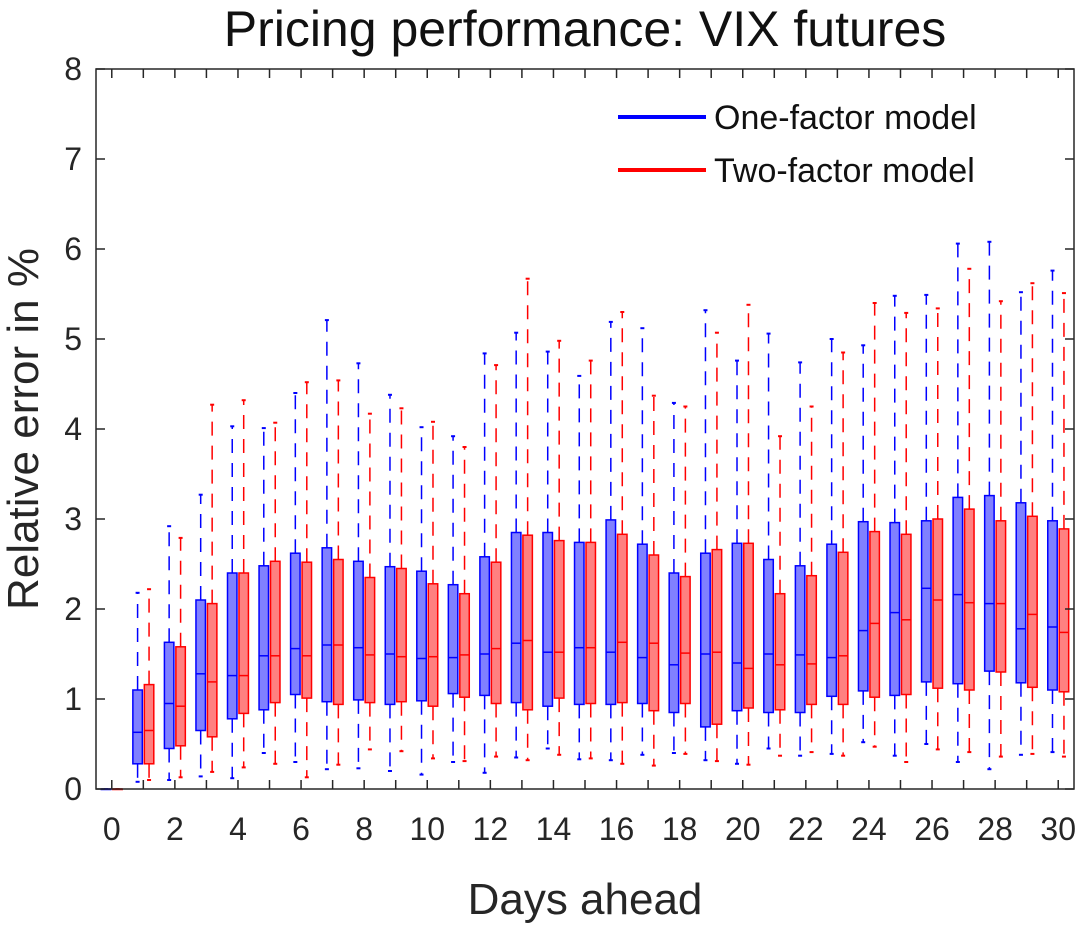  I want to click on x-tick-label: 22, so click(806, 829).